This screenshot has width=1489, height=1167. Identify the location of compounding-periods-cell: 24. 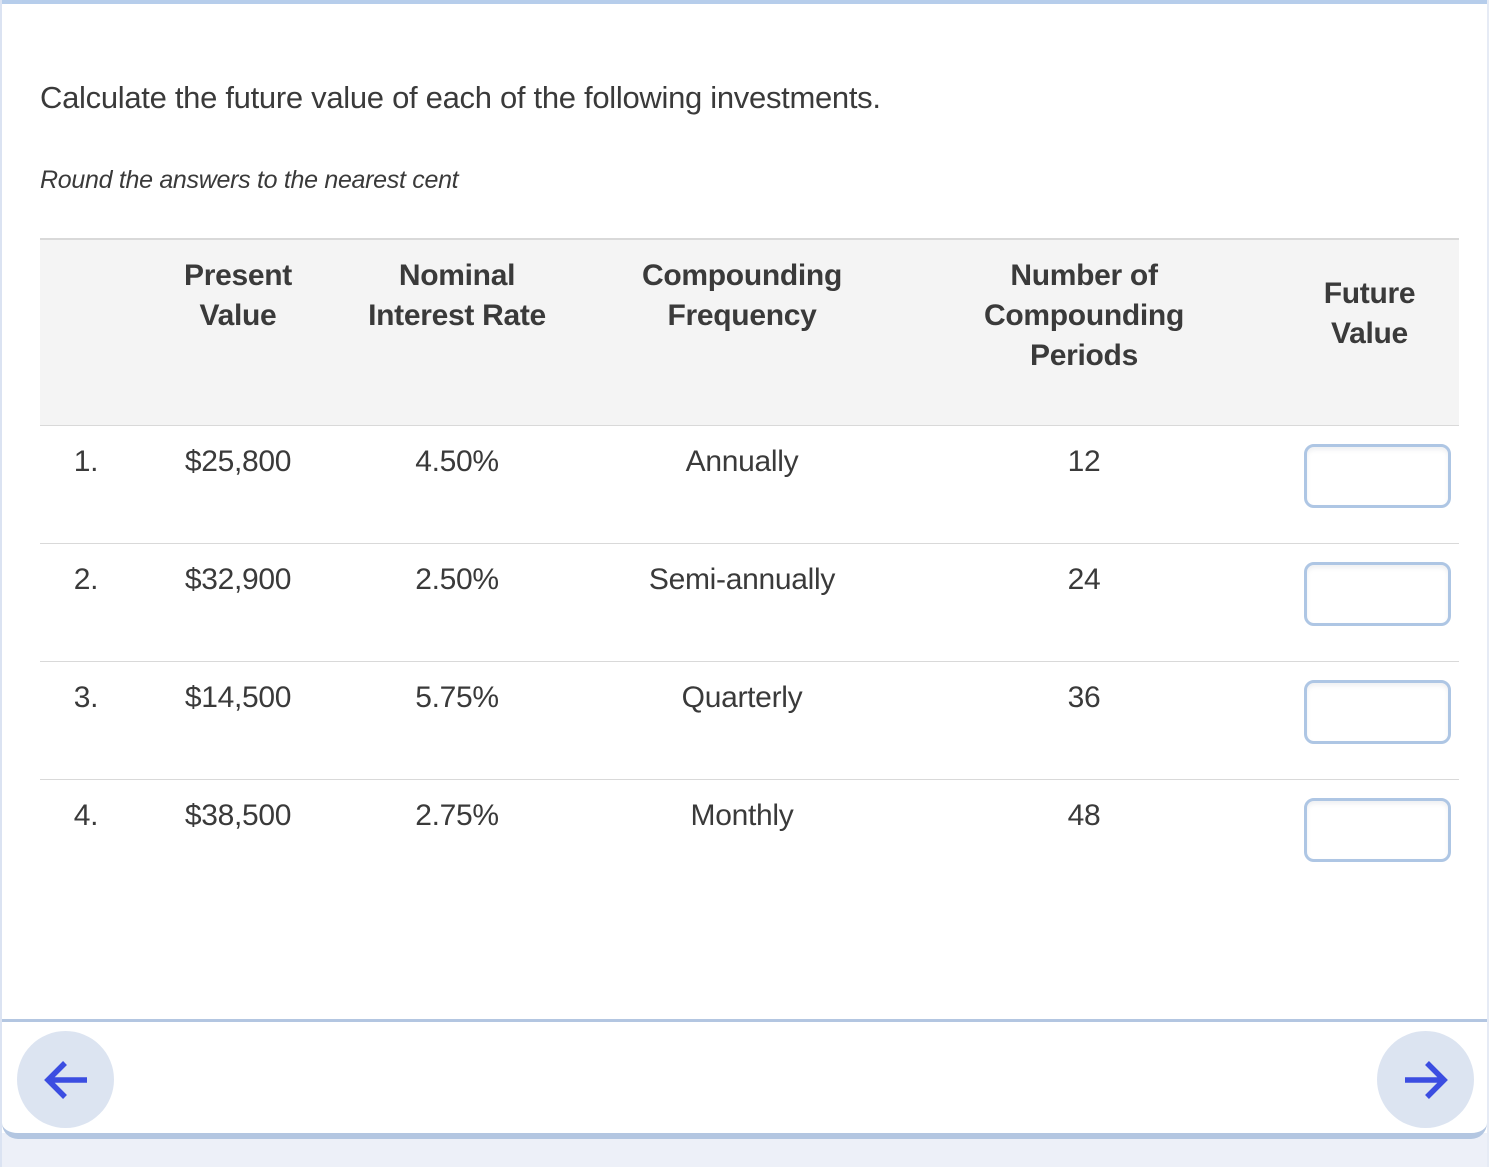
(1084, 579).